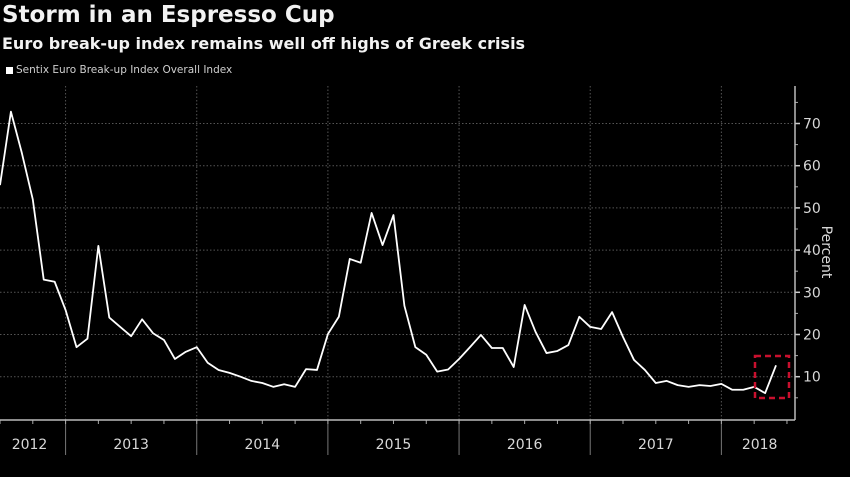 The width and height of the screenshot is (850, 477). Describe the element at coordinates (168, 15) in the screenshot. I see `chart-title: Storm in an Espresso Cup` at that location.